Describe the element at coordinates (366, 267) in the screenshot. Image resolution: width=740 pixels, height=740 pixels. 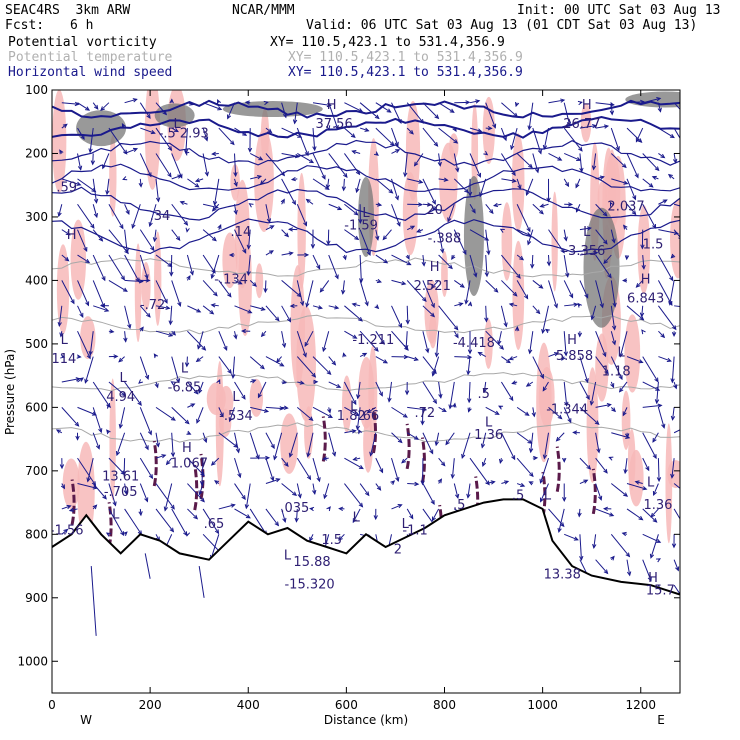
I see `theta-contour` at that location.